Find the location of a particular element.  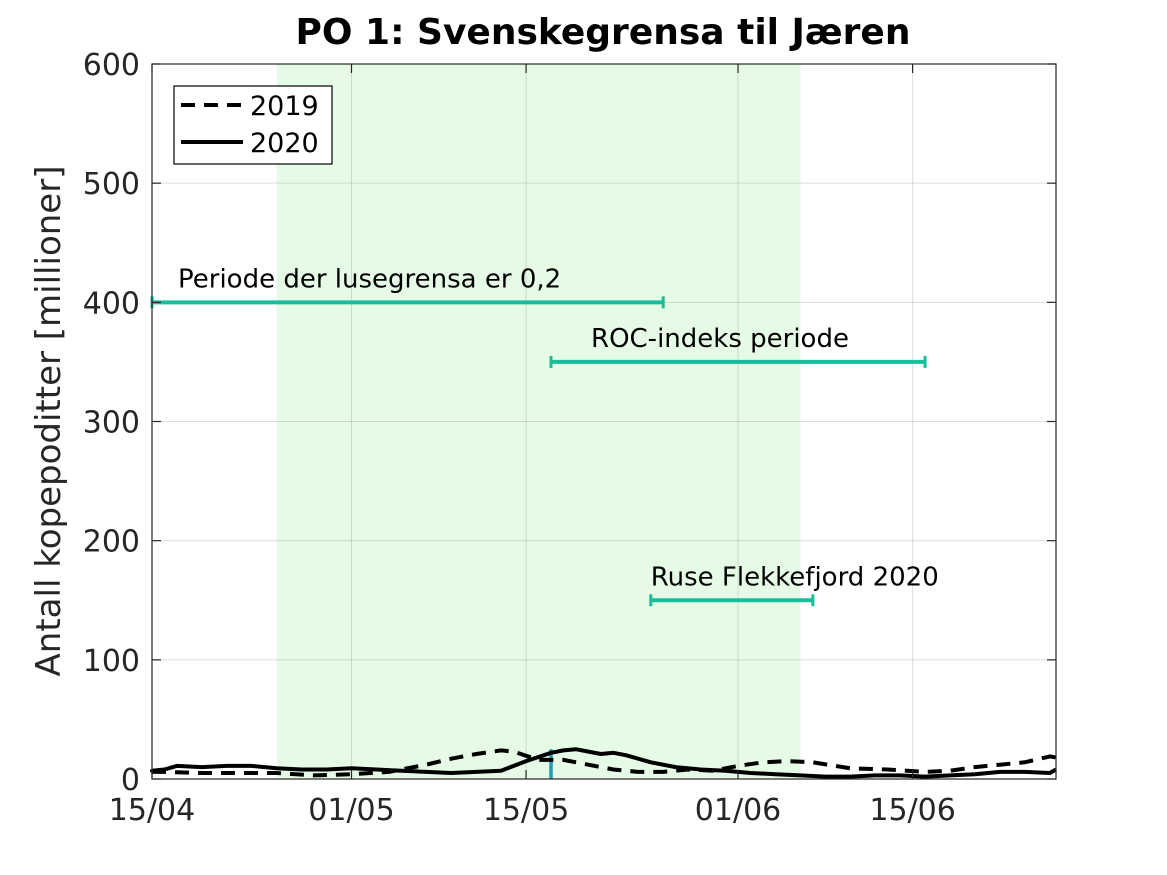

chart-title: PO 1: Svenskegrensa til Jæren is located at coordinates (603, 32).